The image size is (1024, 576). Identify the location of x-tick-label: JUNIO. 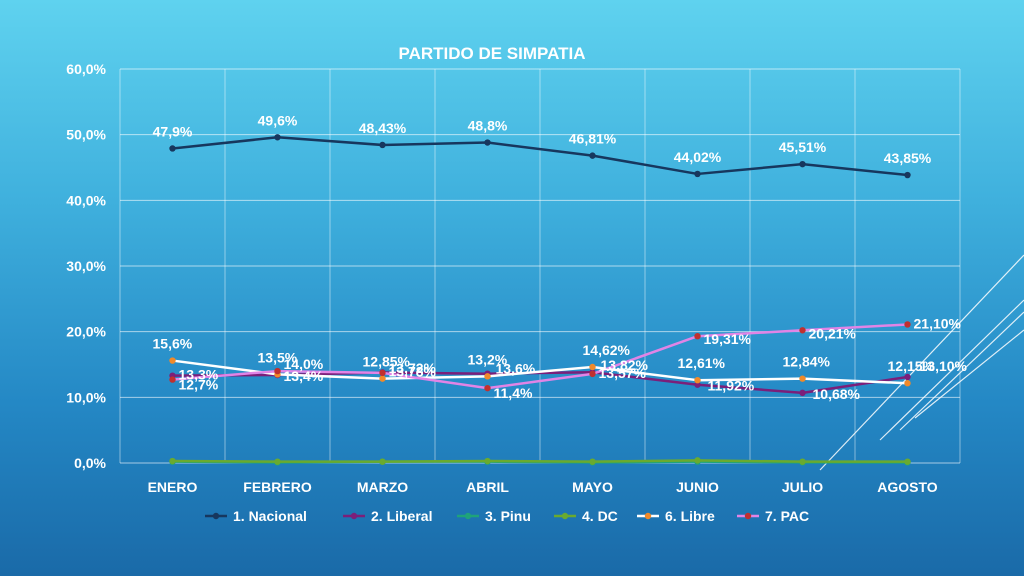
(697, 487).